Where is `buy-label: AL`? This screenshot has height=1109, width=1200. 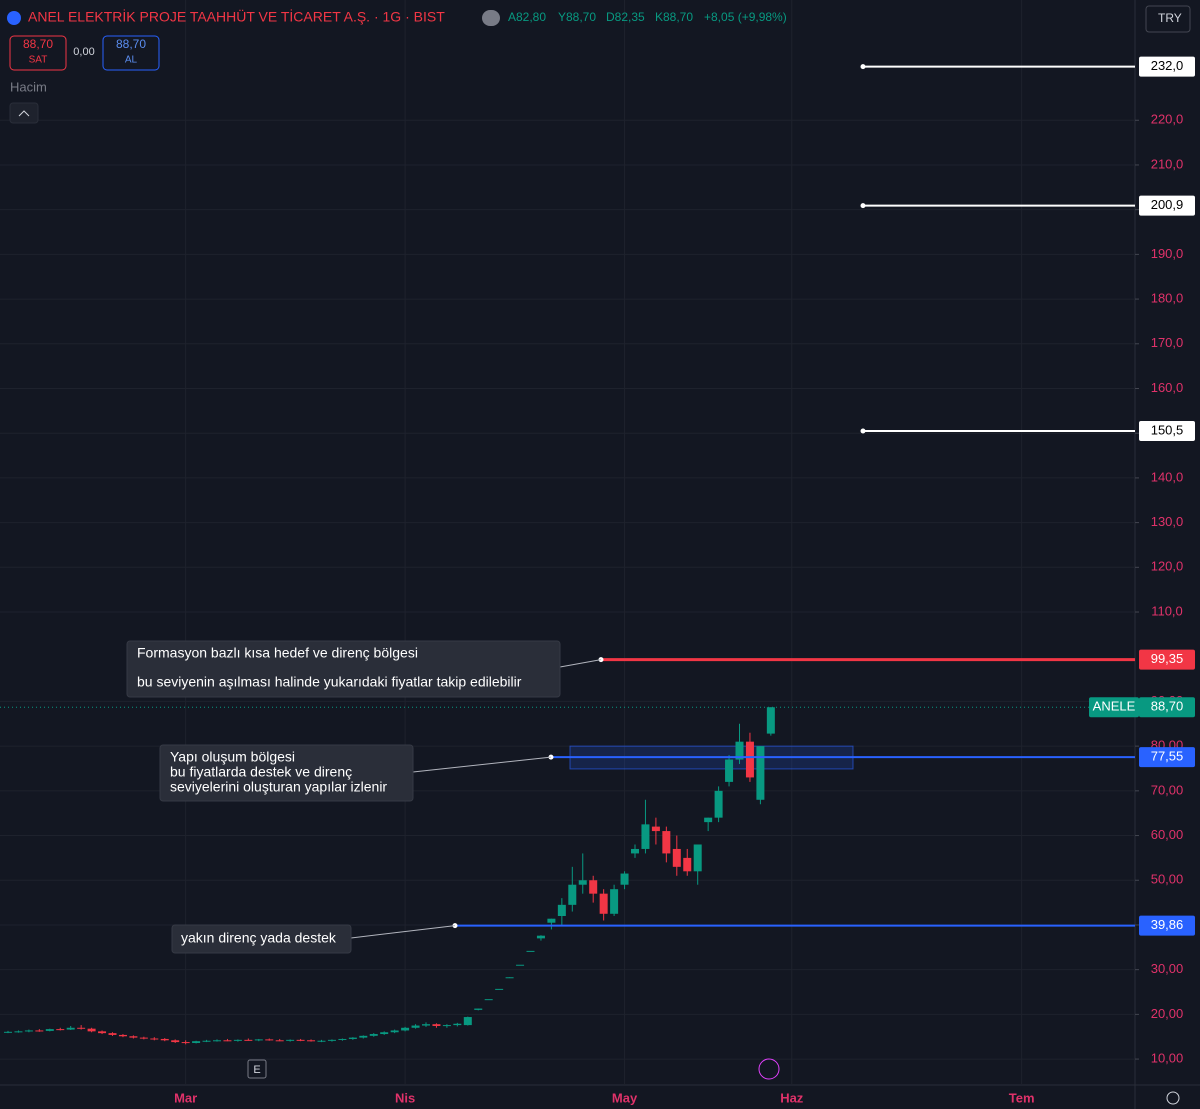 buy-label: AL is located at coordinates (131, 60).